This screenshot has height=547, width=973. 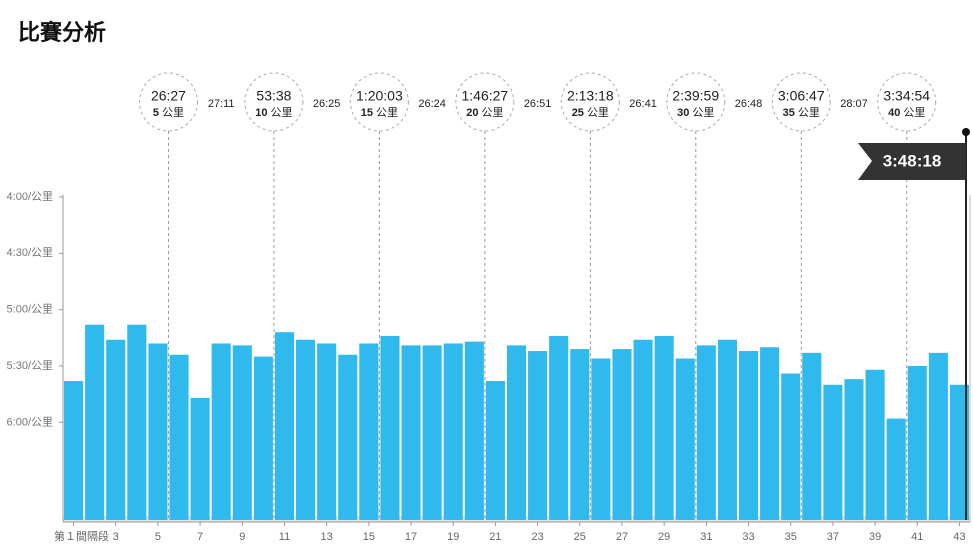 What do you see at coordinates (854, 104) in the screenshot?
I see `interval-time: 28:07` at bounding box center [854, 104].